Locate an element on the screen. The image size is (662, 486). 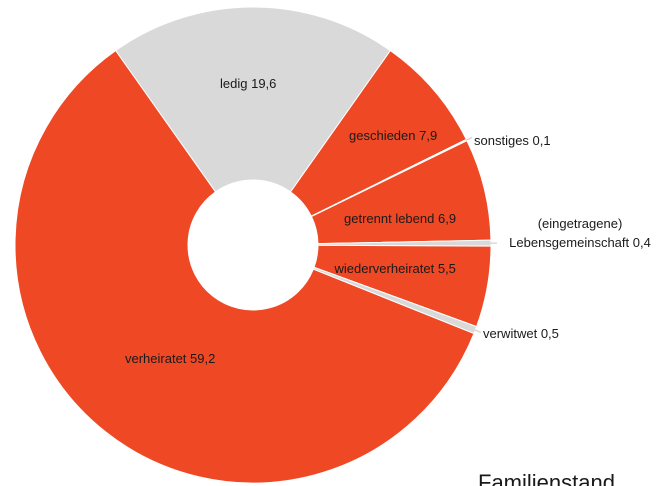
value-label: 7,9 is located at coordinates (428, 135).